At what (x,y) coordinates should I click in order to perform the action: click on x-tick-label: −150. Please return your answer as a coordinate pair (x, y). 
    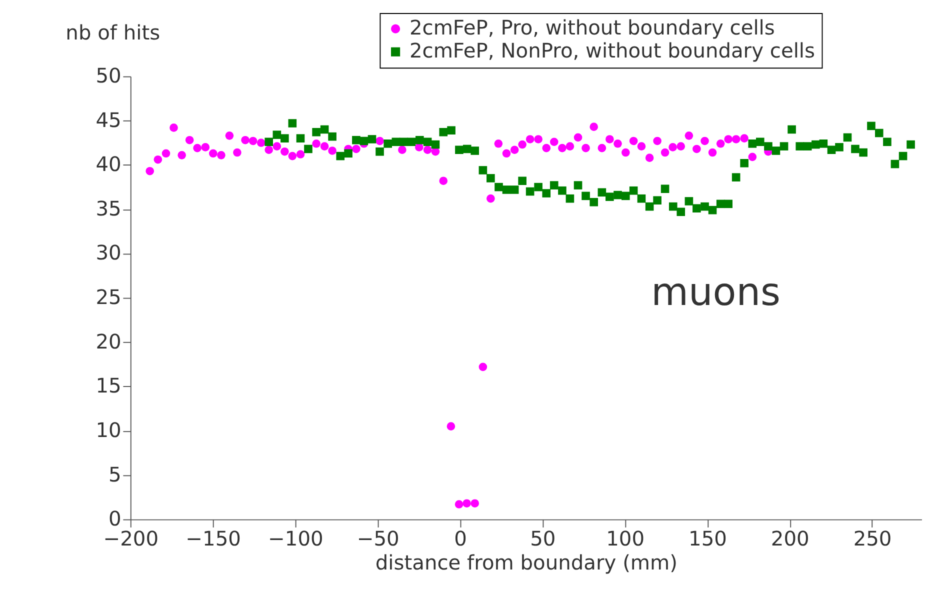
    Looking at the image, I should click on (213, 538).